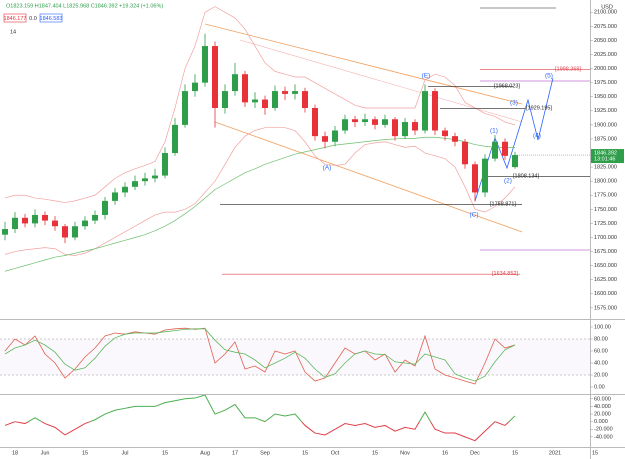 The image size is (625, 459). Describe the element at coordinates (124, 453) in the screenshot. I see `x-tick-label: Jul` at that location.